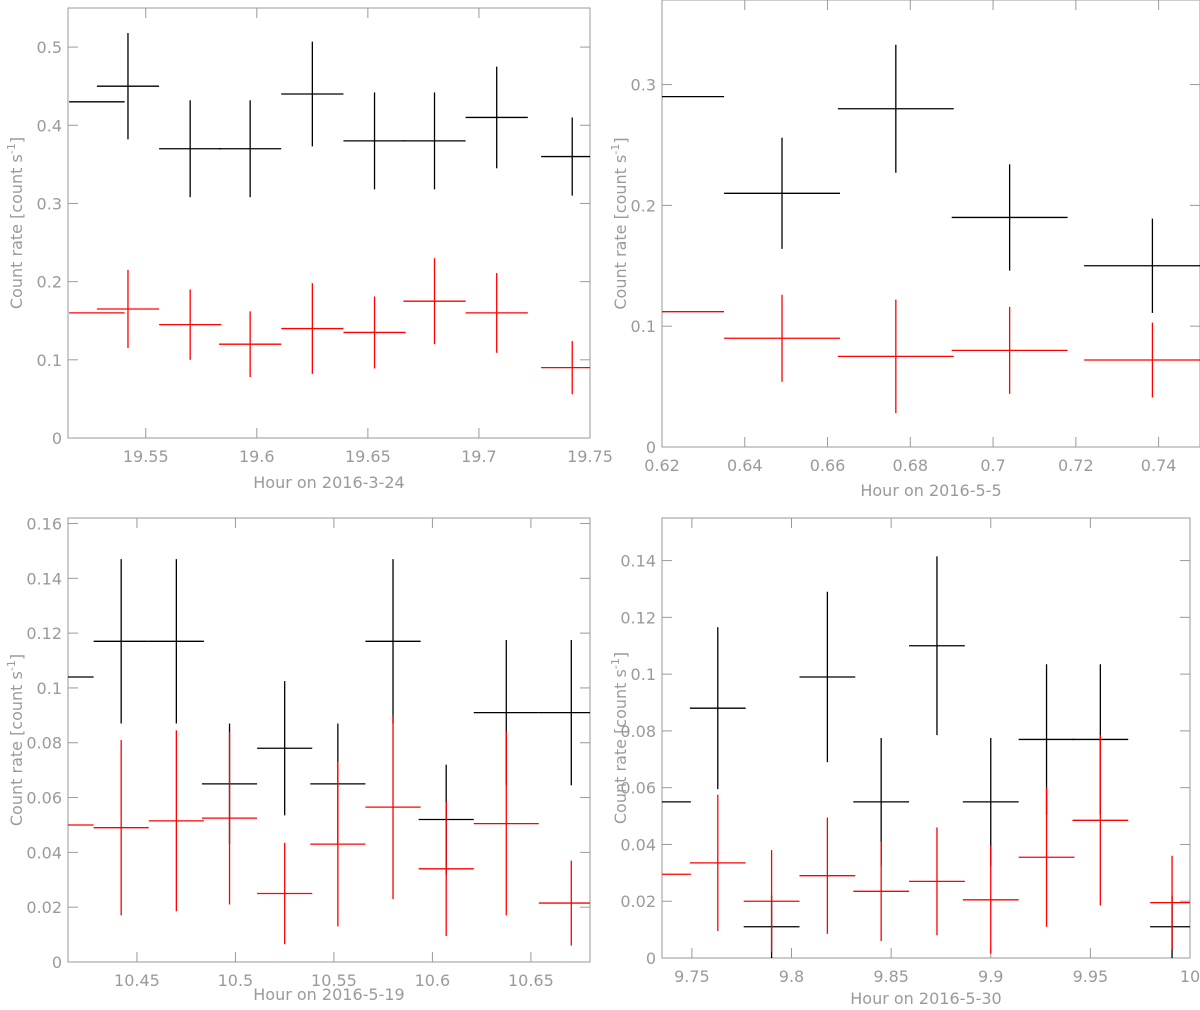 The width and height of the screenshot is (1200, 1010). What do you see at coordinates (638, 788) in the screenshot?
I see `y-tick-label: 0.06` at bounding box center [638, 788].